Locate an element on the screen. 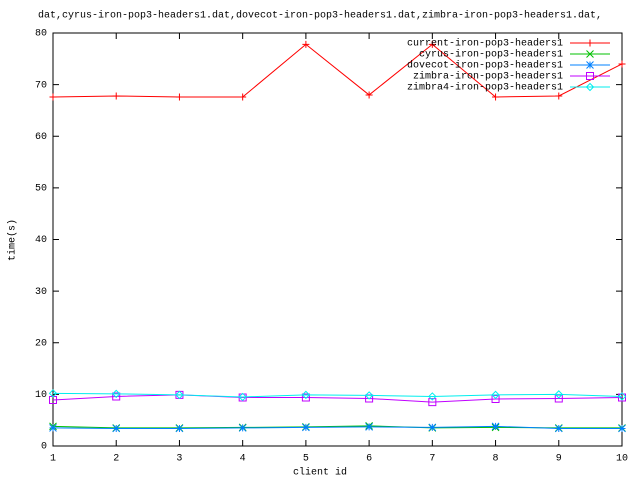 The height and width of the screenshot is (480, 640). legend-label: cyrus-iron-pop3-headers1 is located at coordinates (491, 55).